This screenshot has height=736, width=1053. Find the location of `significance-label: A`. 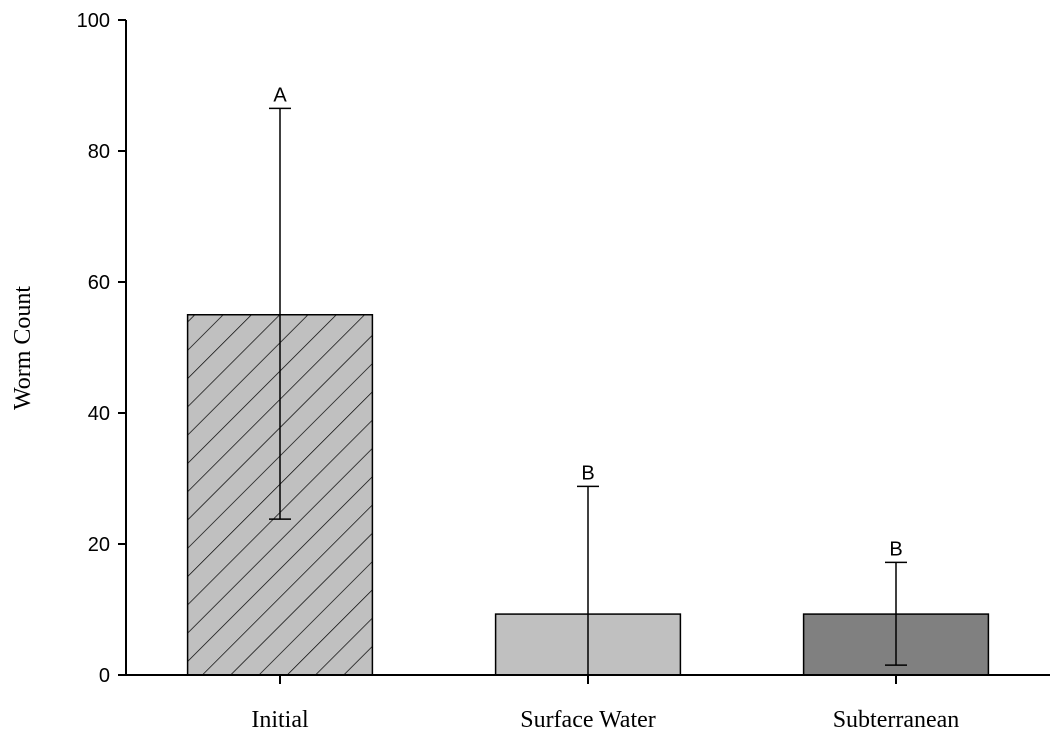

significance-label: A is located at coordinates (280, 95).